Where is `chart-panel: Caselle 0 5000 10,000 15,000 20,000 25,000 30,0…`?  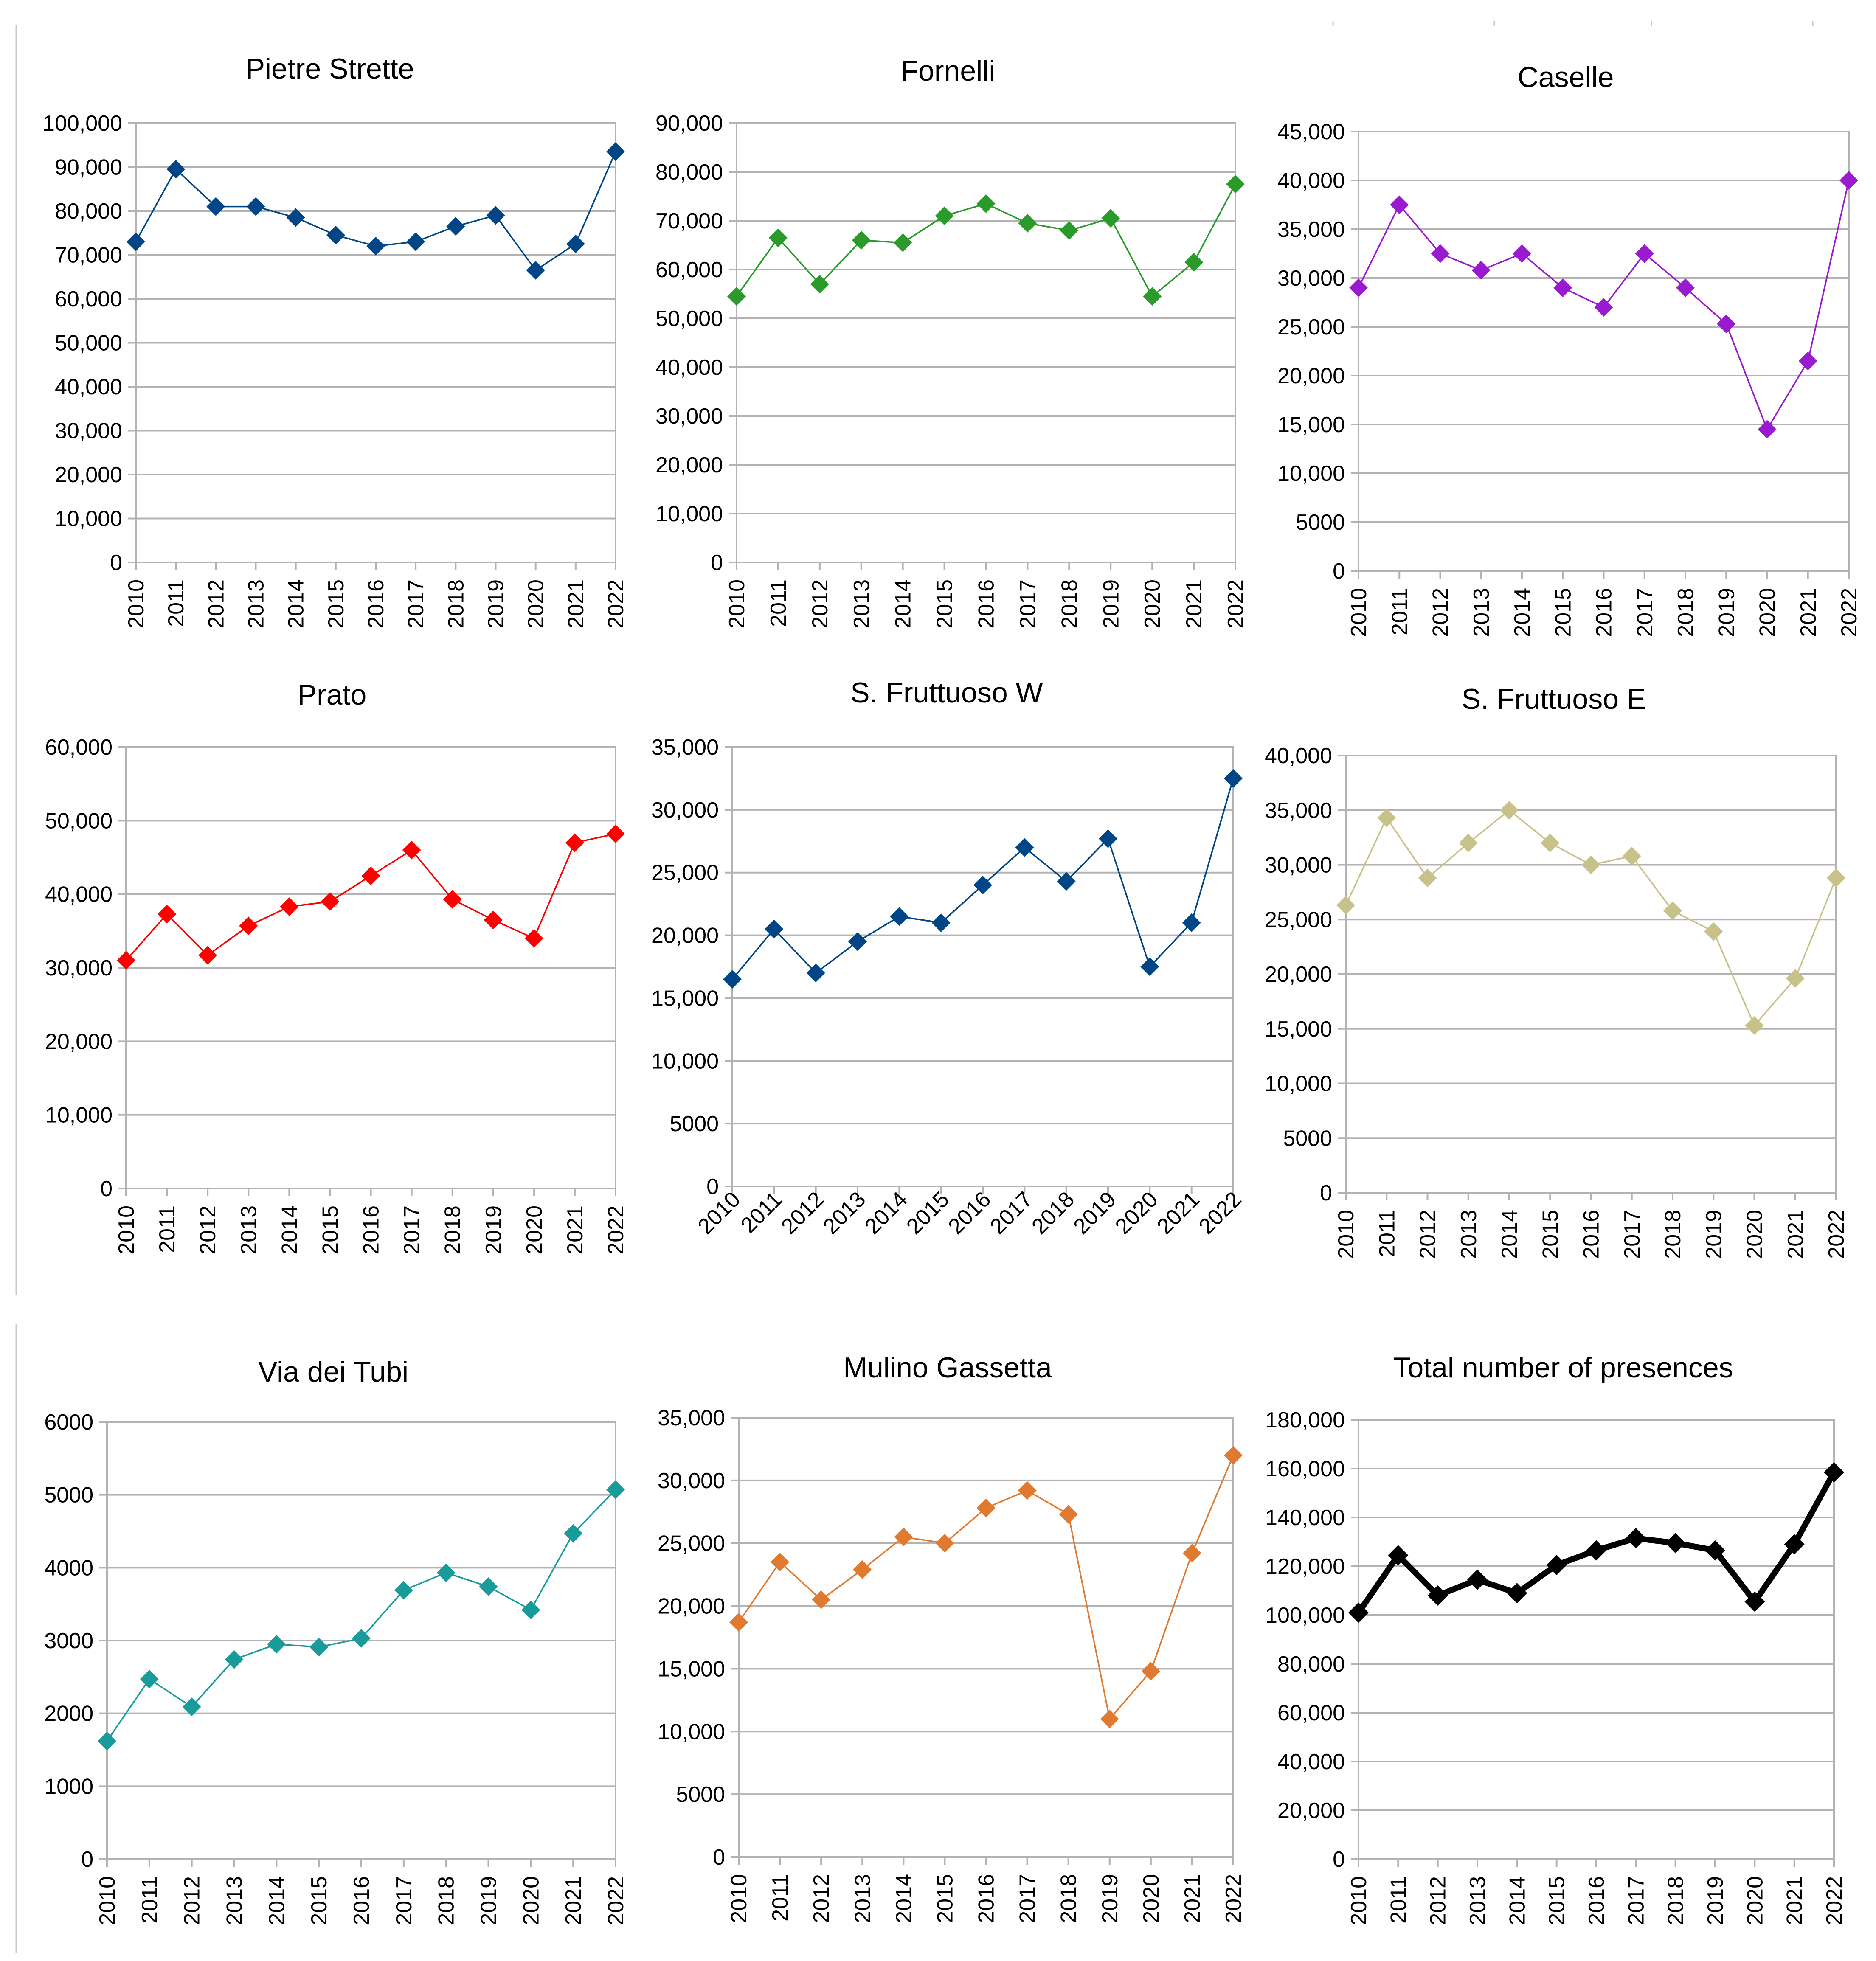
chart-panel: Caselle 0 5000 10,000 15,000 20,000 25,000 30,0… is located at coordinates (1570, 349).